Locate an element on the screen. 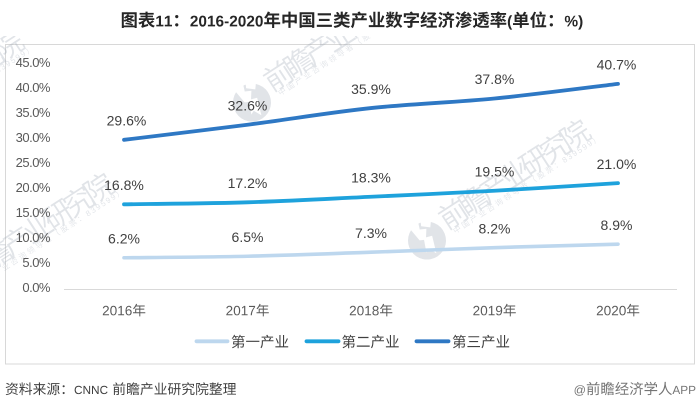  svg-text: 15.0% is located at coordinates (33, 212).